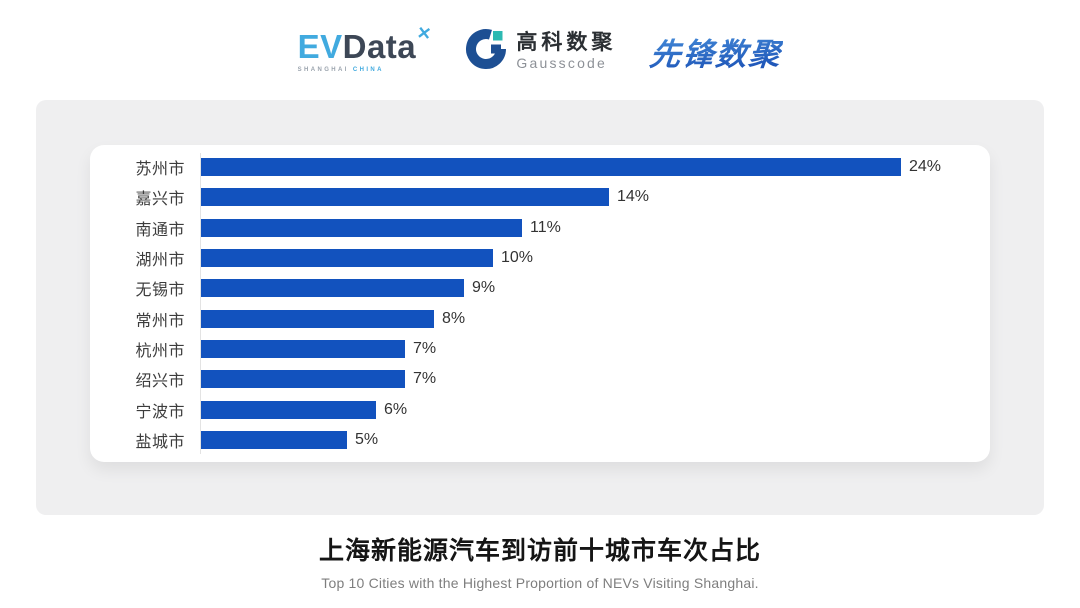  I want to click on value-label: 9%, so click(484, 288).